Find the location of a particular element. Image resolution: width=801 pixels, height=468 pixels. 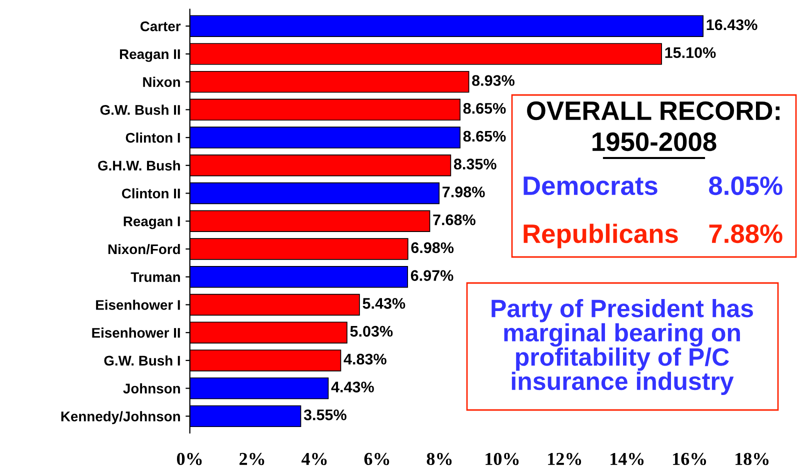

data-label: 3.55% is located at coordinates (325, 414).